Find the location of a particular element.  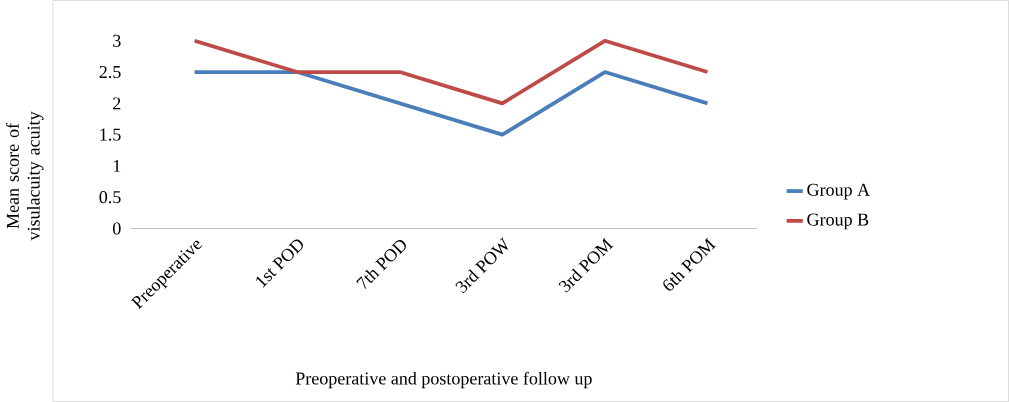

y-tick-label: 0.5 is located at coordinates (110, 197).